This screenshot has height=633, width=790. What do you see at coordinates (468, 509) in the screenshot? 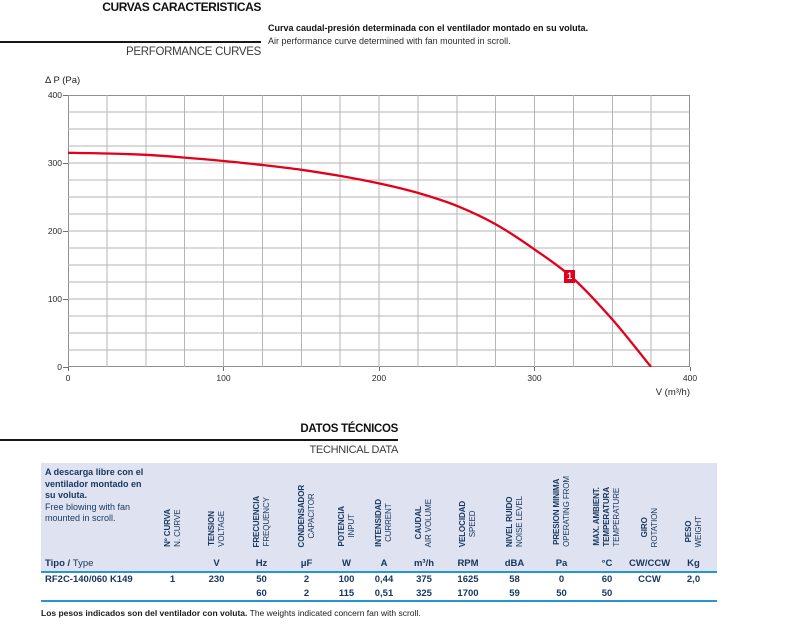
I see `column-header-speed: VELOCIDAD SPEED` at bounding box center [468, 509].